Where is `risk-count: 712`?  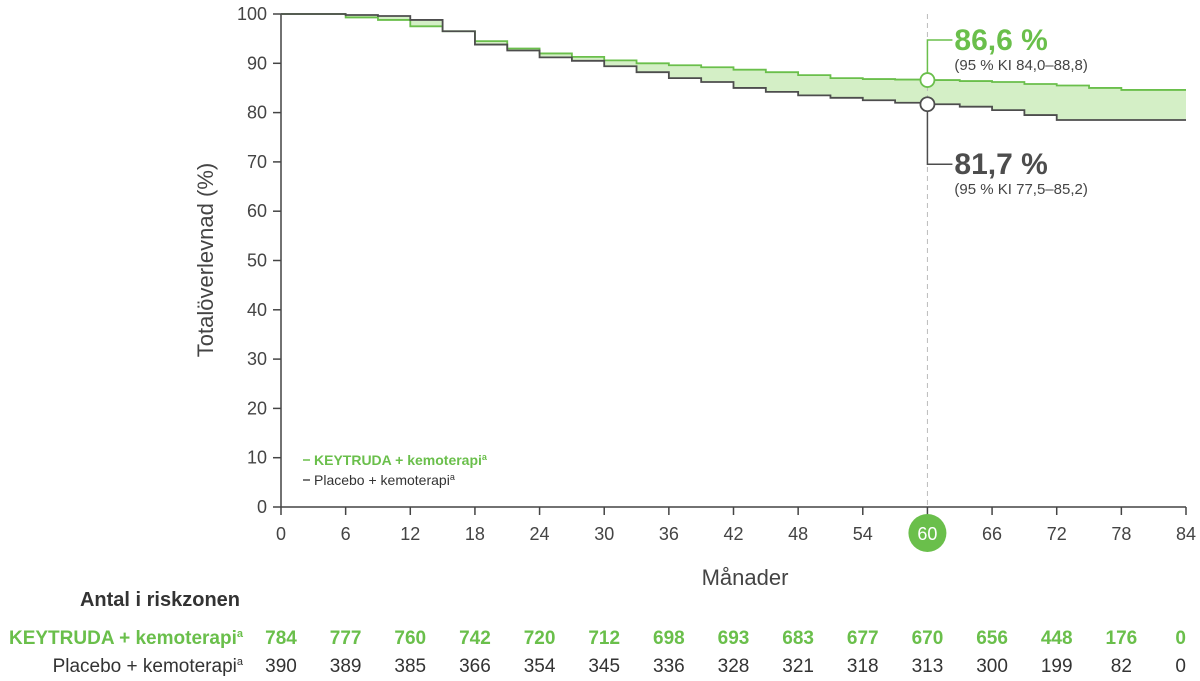
risk-count: 712 is located at coordinates (604, 638).